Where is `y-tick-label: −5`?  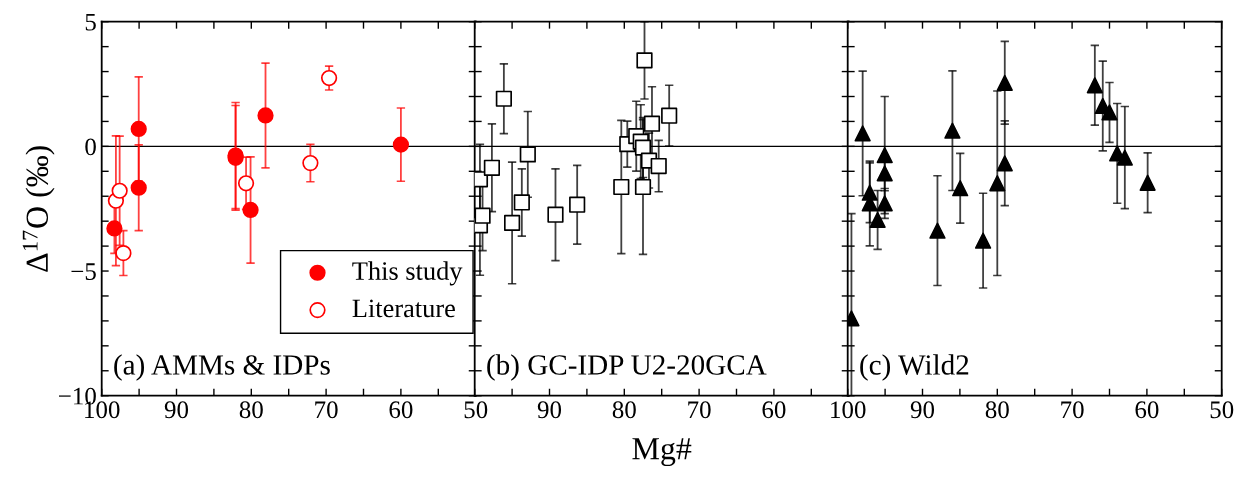 y-tick-label: −5 is located at coordinates (83, 271).